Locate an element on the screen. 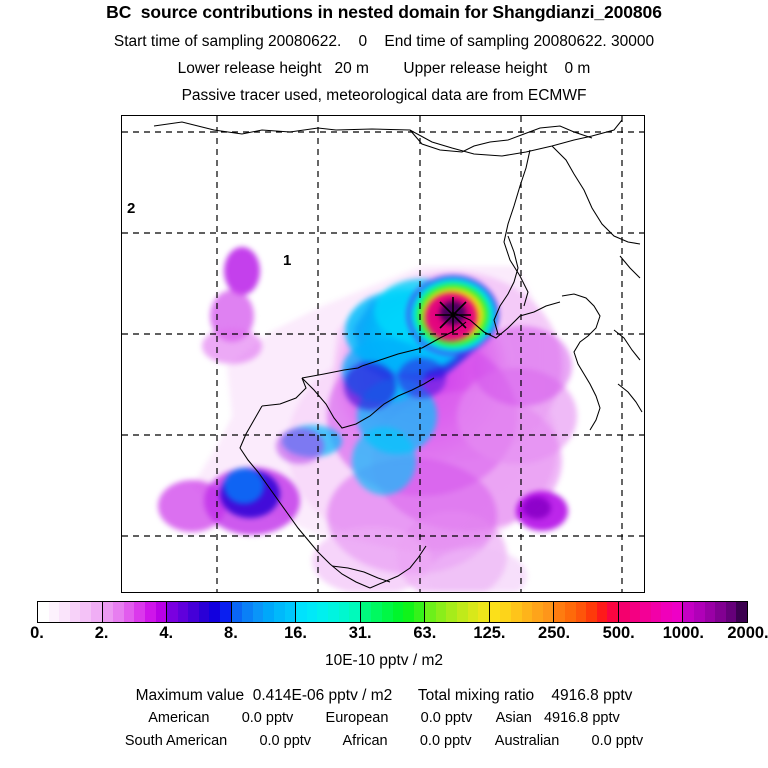 The image size is (768, 768). colorbar-tick-10: 1000. is located at coordinates (683, 633).